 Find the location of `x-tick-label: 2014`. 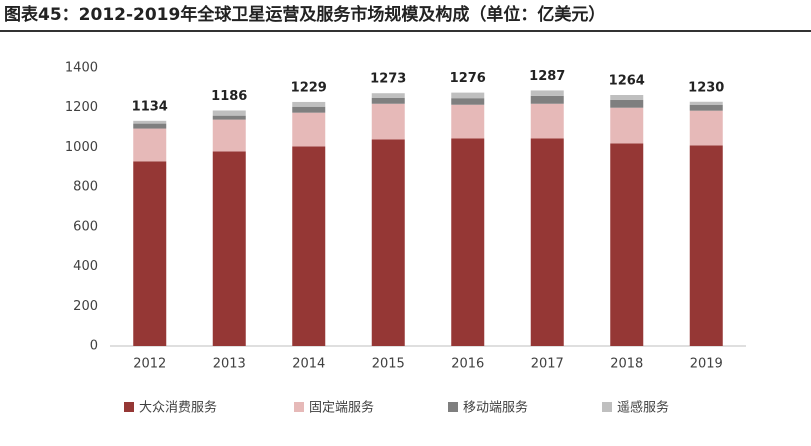

x-tick-label: 2014 is located at coordinates (308, 364).